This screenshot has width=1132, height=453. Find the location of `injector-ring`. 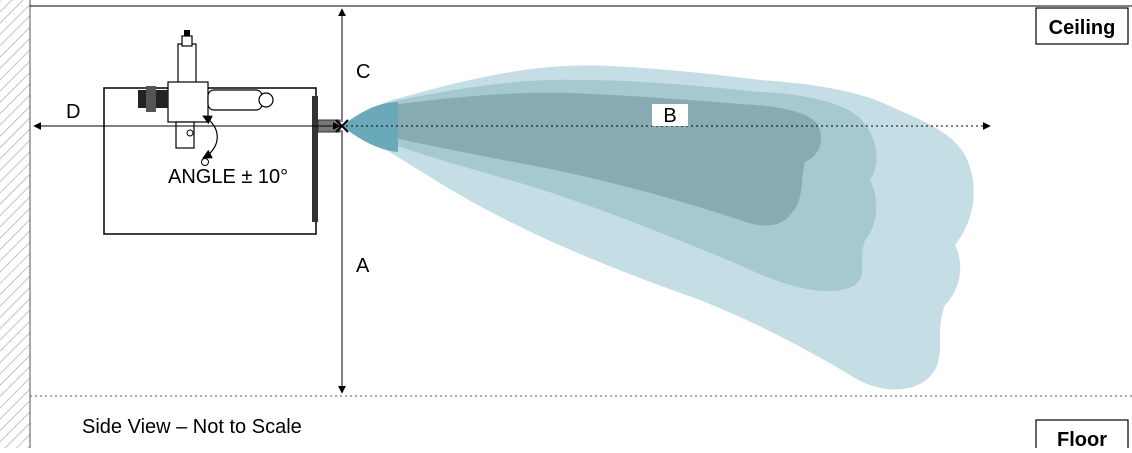

injector-ring is located at coordinates (266, 100).